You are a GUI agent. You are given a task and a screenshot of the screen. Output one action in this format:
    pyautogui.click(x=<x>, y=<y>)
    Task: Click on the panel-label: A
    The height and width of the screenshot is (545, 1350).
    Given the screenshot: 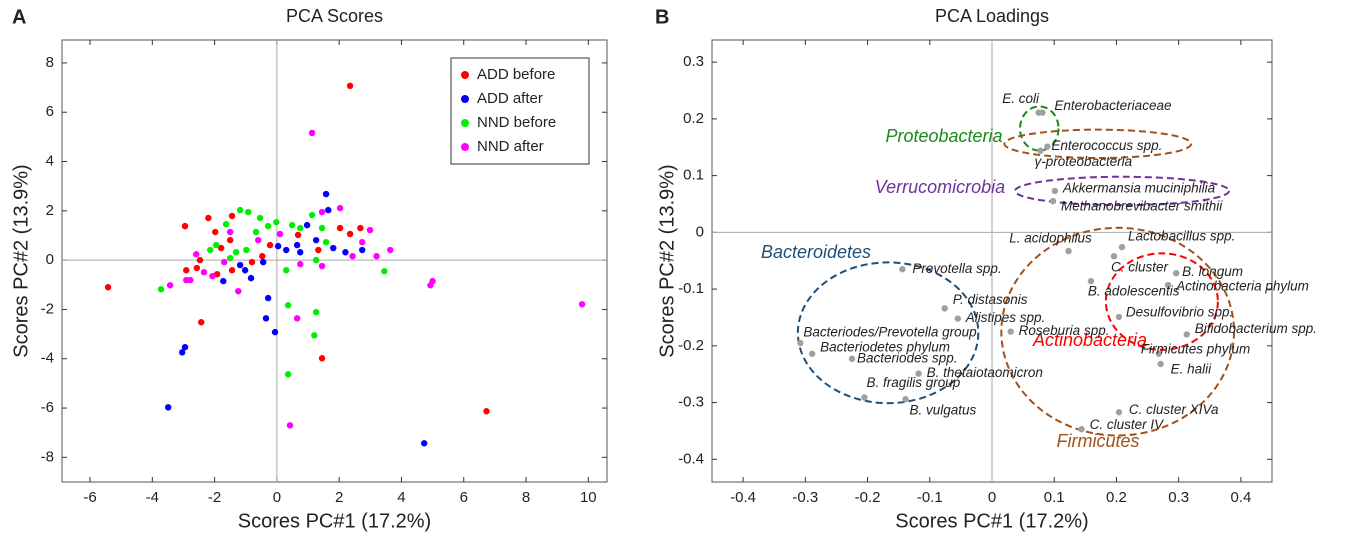 What is the action you would take?
    pyautogui.click(x=19, y=17)
    